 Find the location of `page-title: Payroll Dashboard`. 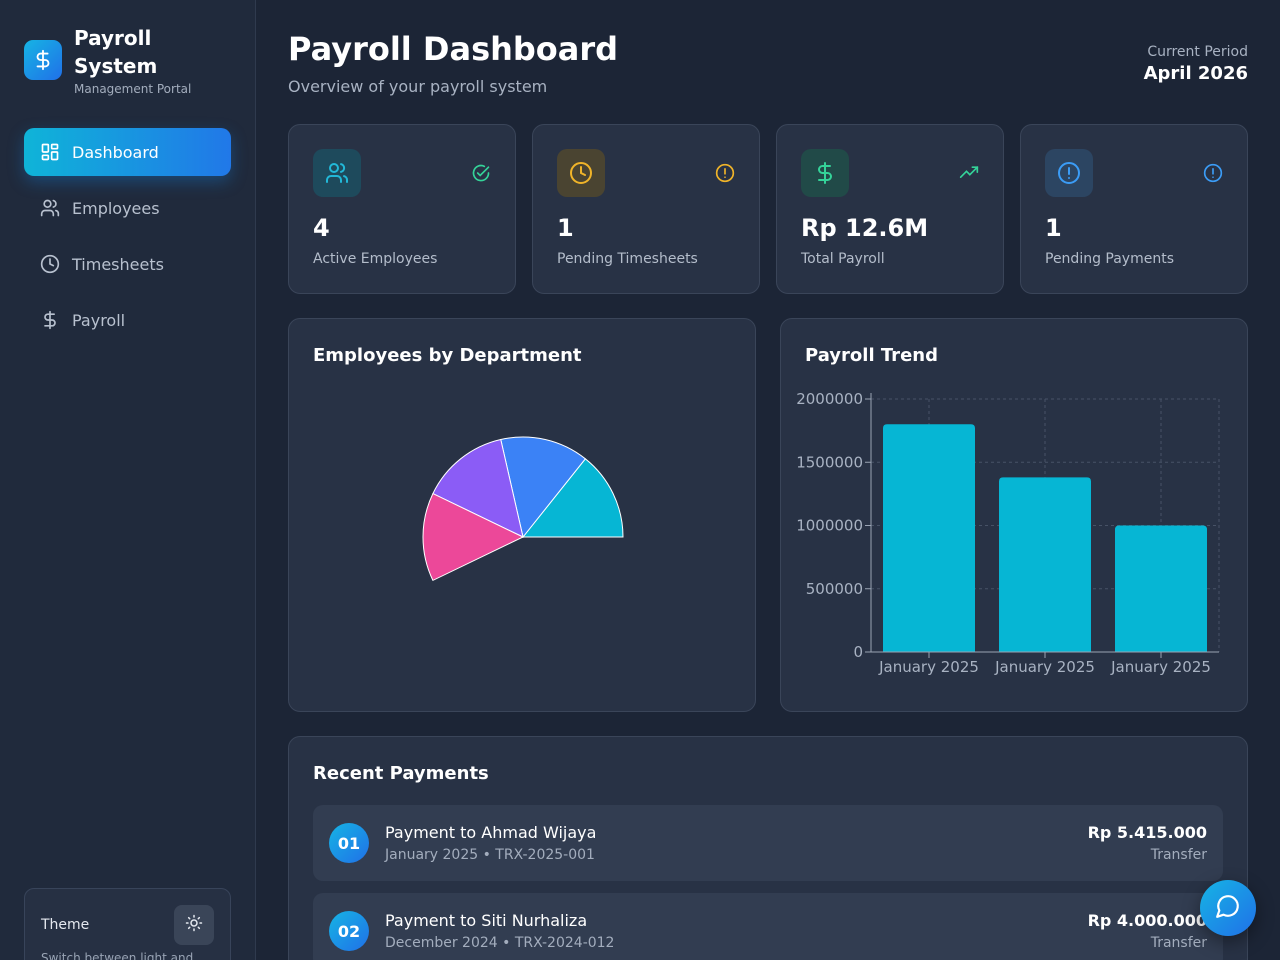

page-title: Payroll Dashboard is located at coordinates (453, 49).